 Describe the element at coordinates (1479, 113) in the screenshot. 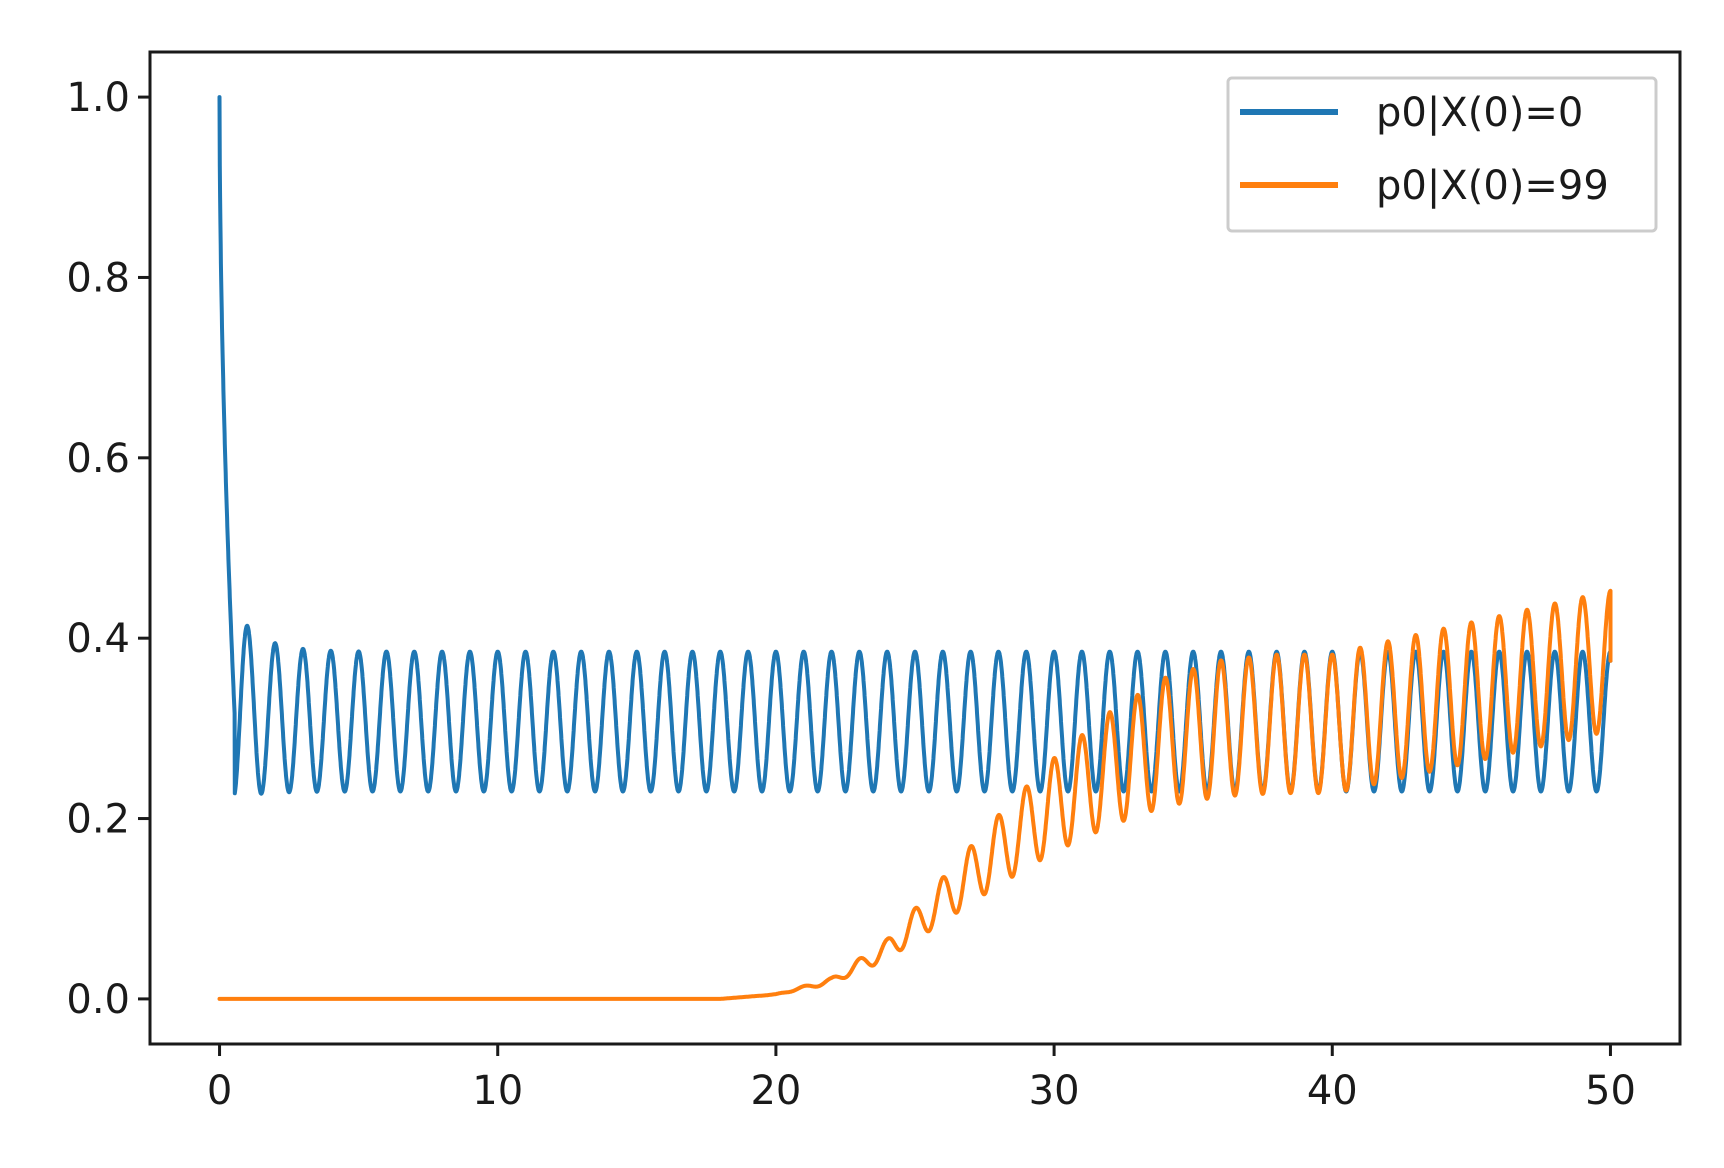

I see `legend-label-series-0: p0|X(0)=0` at that location.